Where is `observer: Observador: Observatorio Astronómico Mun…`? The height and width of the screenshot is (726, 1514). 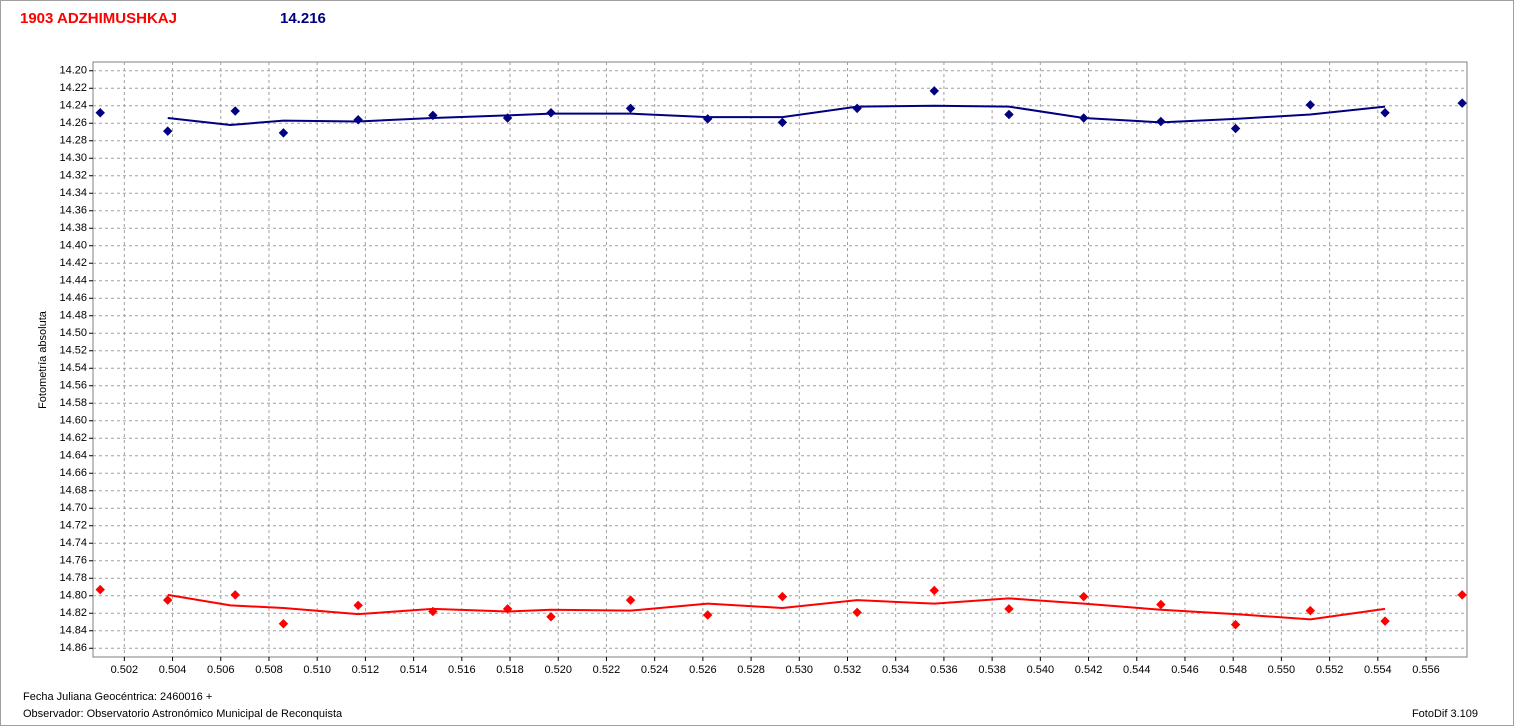
observer: Observador: Observatorio Astronómico Mun… is located at coordinates (183, 714).